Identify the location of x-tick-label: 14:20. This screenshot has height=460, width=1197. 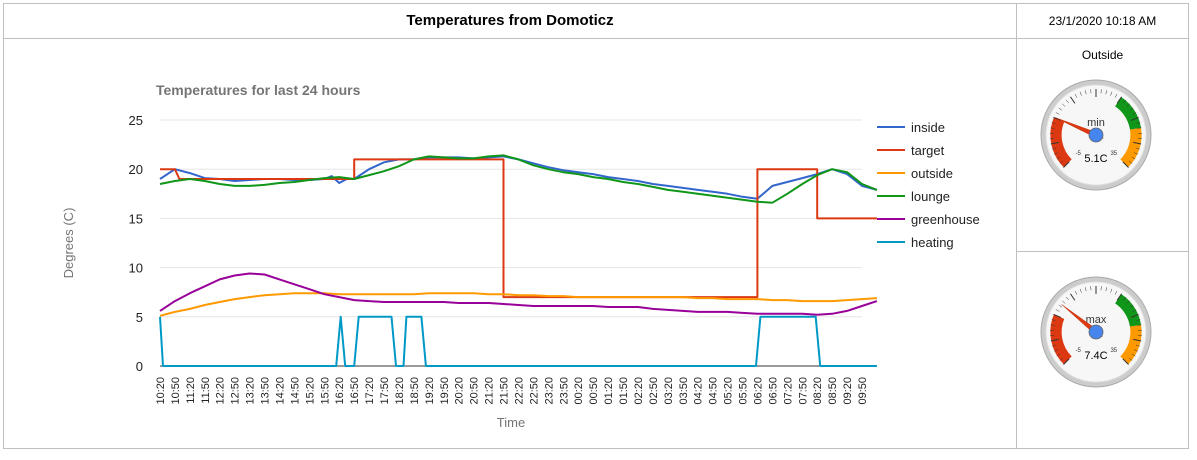
(280, 391).